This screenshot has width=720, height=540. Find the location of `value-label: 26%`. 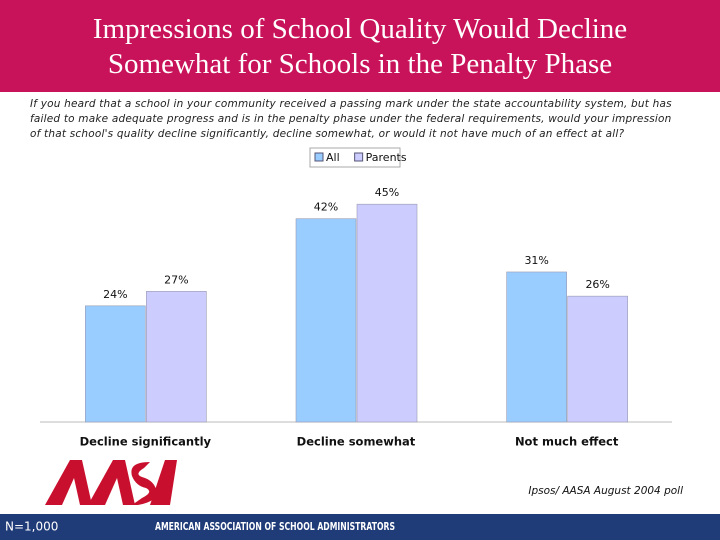

value-label: 26% is located at coordinates (597, 284).